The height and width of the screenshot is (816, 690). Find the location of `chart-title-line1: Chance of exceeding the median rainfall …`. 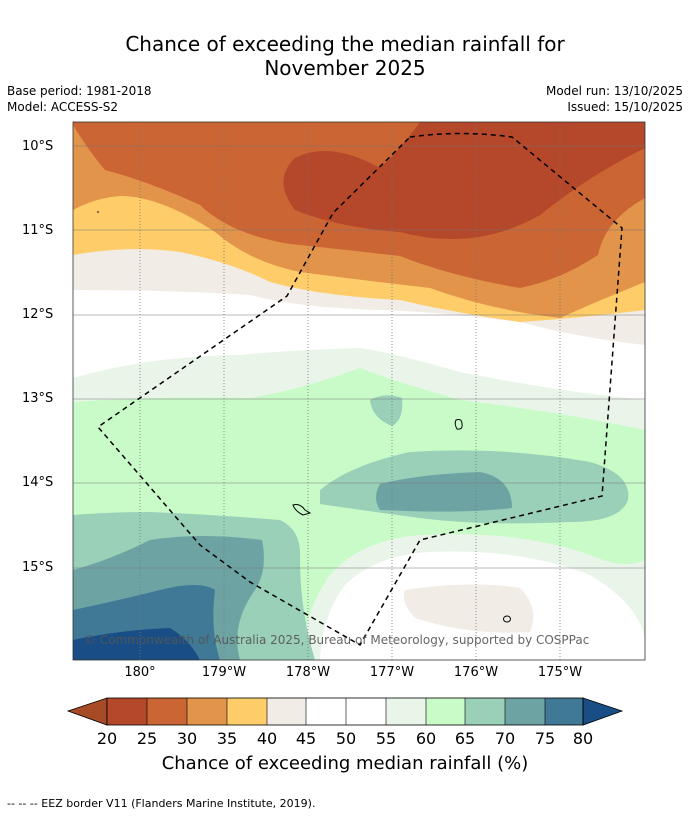

chart-title-line1: Chance of exceeding the median rainfall … is located at coordinates (345, 44).